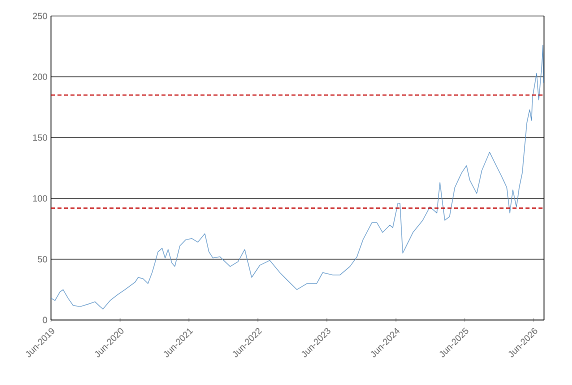 The height and width of the screenshot is (385, 572). Describe the element at coordinates (40, 77) in the screenshot. I see `y-tick-label: 200` at that location.